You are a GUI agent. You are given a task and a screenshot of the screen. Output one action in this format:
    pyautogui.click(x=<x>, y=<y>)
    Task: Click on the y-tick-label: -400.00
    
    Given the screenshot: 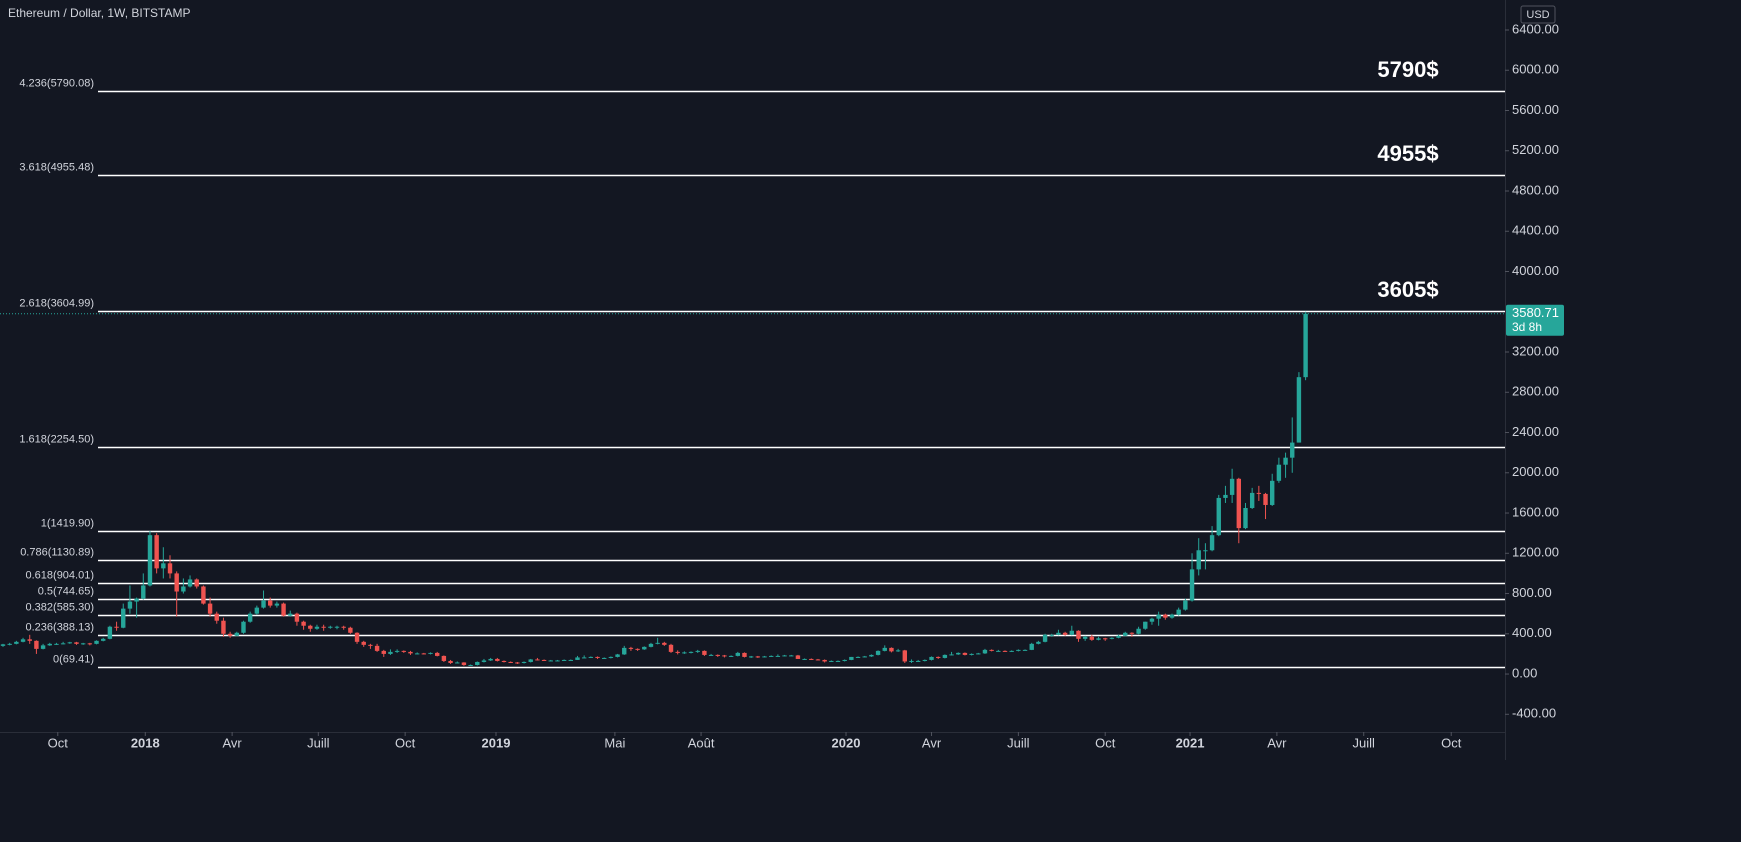 What is the action you would take?
    pyautogui.click(x=1534, y=713)
    